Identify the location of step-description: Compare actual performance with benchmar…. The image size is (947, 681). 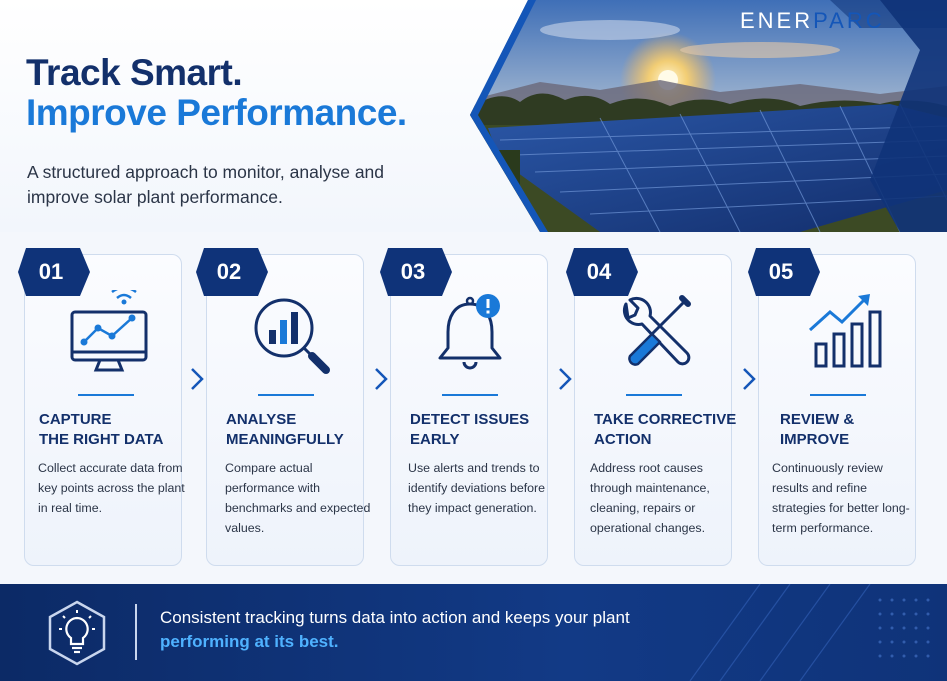
(298, 498).